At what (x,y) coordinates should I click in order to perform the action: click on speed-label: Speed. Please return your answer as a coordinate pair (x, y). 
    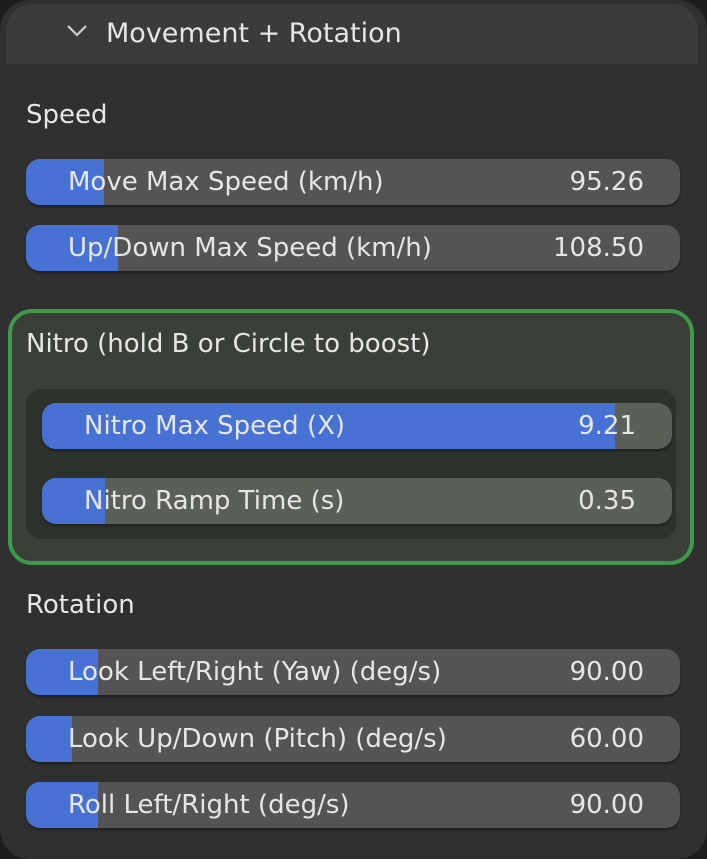
    Looking at the image, I should click on (67, 115).